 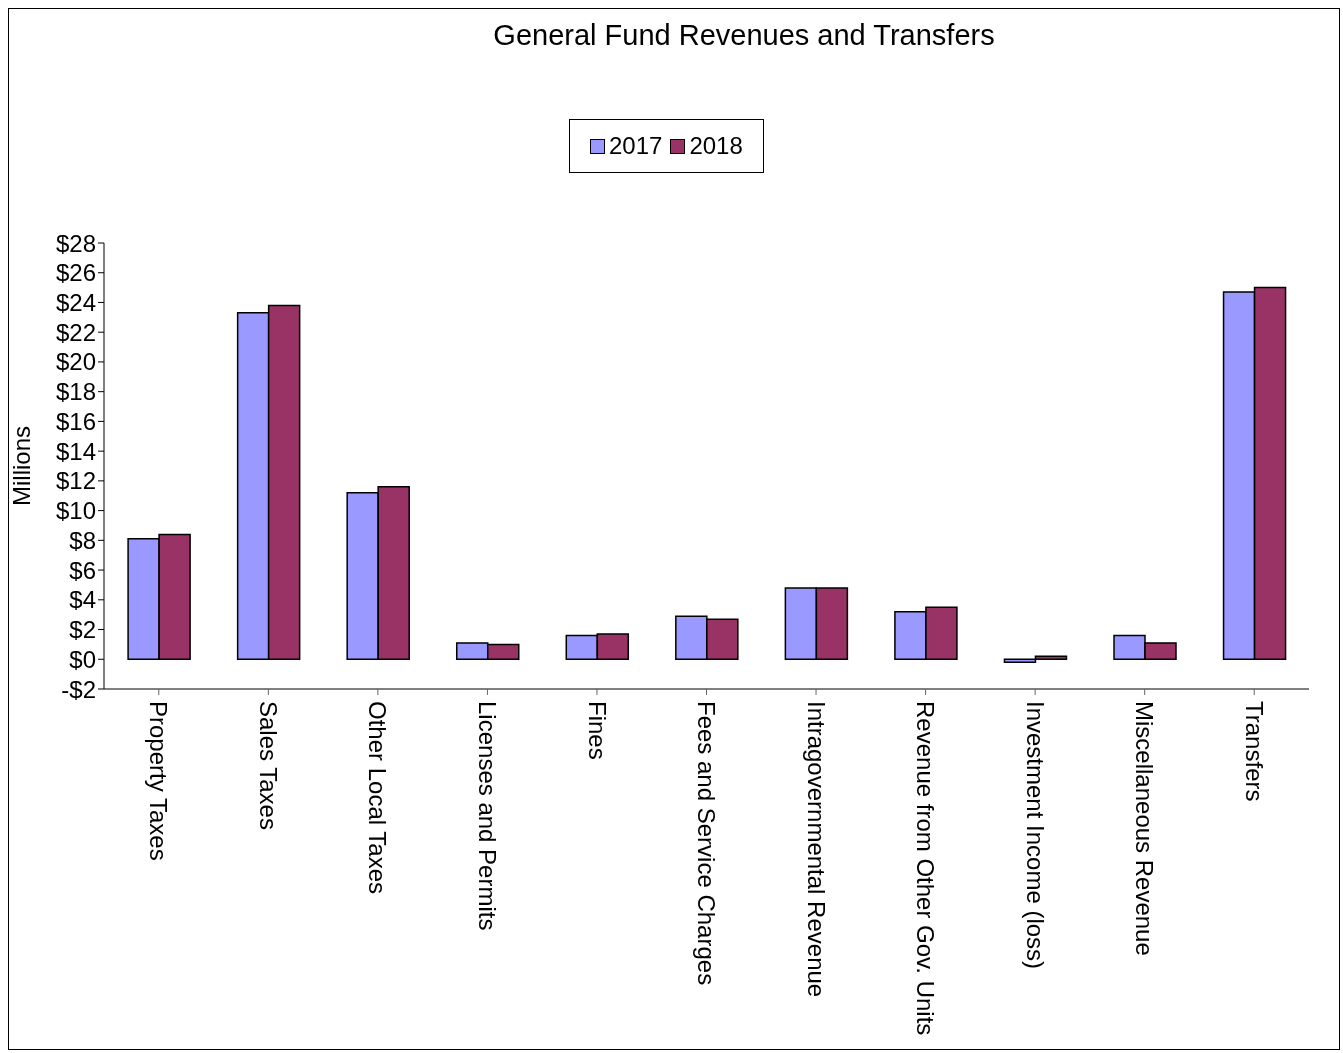 What do you see at coordinates (715, 146) in the screenshot?
I see `legend-label: 2018` at bounding box center [715, 146].